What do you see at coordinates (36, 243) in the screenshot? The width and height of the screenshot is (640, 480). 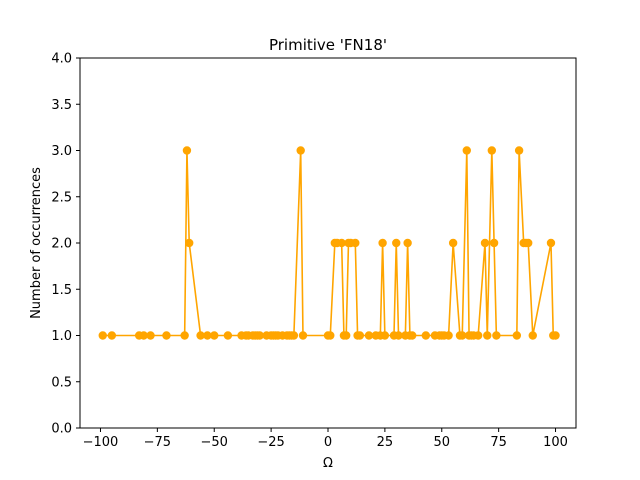 I see `y-axis-label: Number of occurrences` at bounding box center [36, 243].